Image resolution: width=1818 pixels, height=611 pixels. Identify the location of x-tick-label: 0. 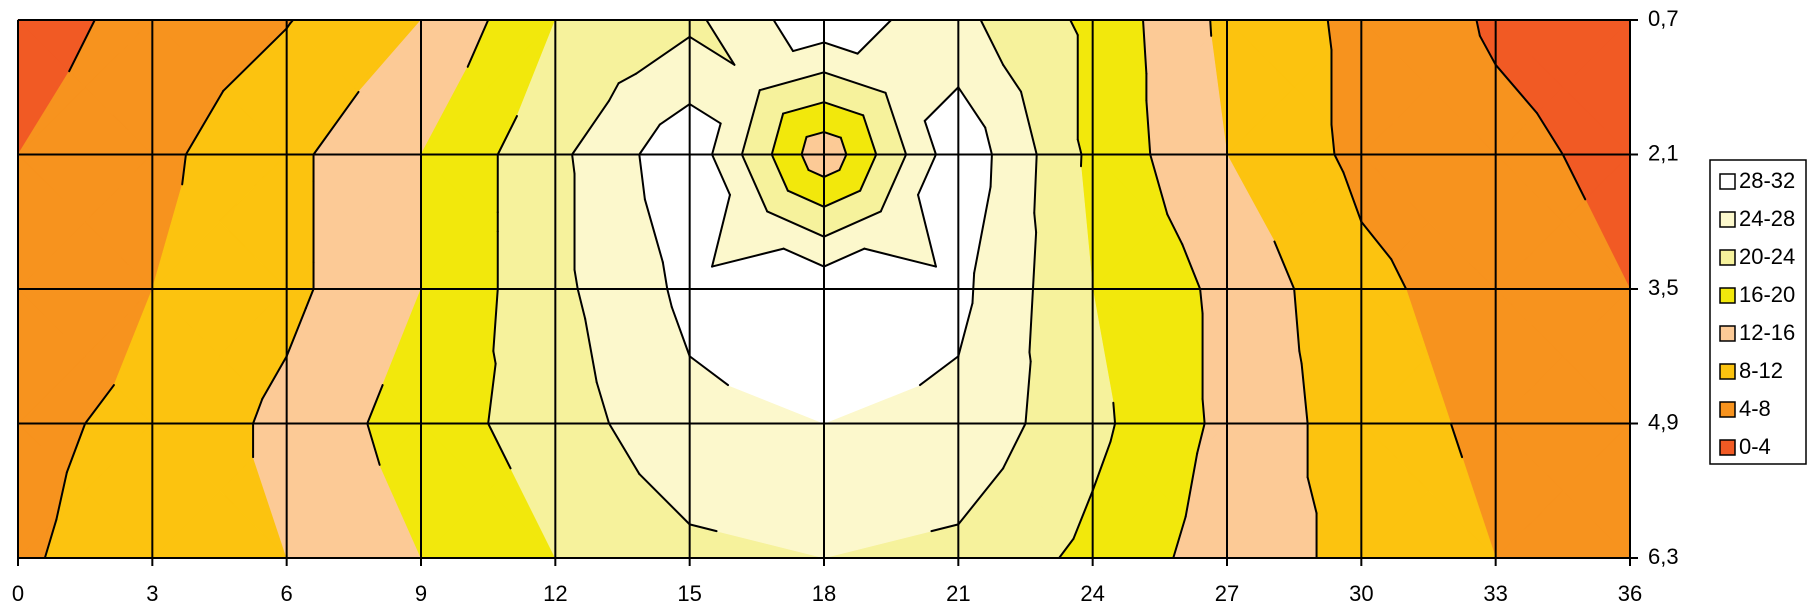
(18, 593).